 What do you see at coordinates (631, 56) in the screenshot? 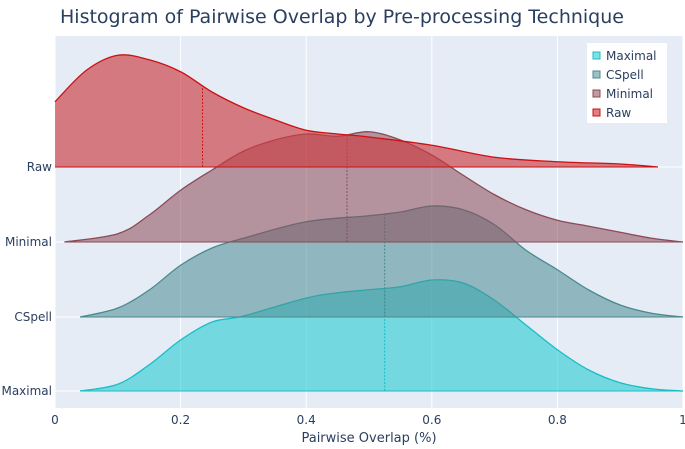
I see `legend-item: Maximal` at bounding box center [631, 56].